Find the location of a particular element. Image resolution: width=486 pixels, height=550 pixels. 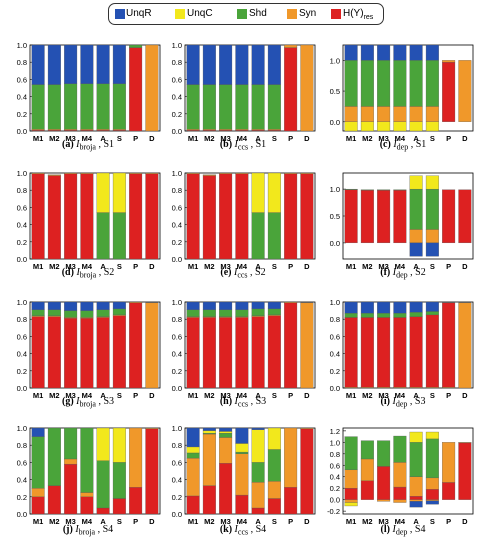

panel-caption: (d) Ibroja , S2 is located at coordinates (88, 273).